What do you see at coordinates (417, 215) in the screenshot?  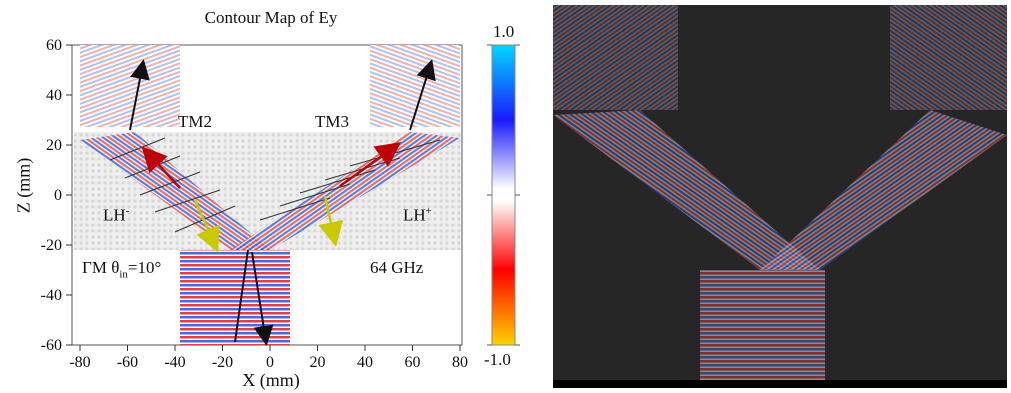 I see `label-lh-plus: LH+` at bounding box center [417, 215].